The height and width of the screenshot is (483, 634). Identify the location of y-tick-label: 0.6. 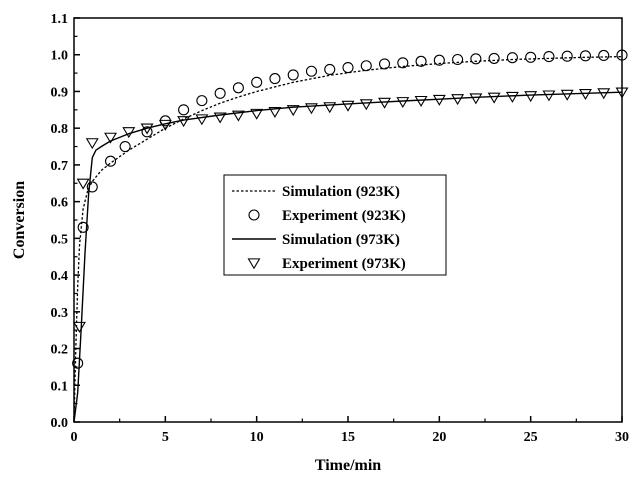
(60, 203).